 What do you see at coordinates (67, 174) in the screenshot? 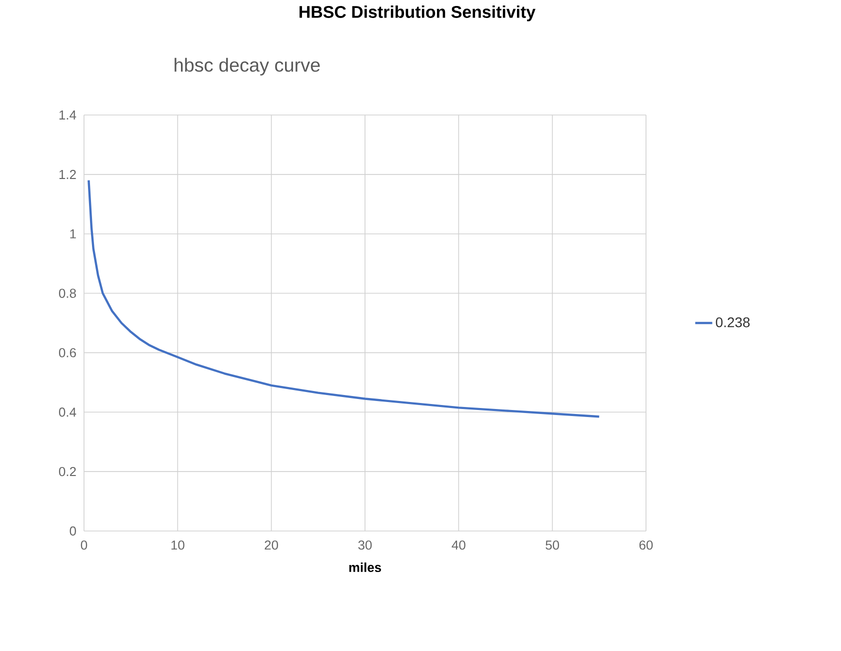
I see `y-tick-label: 1.2` at bounding box center [67, 174].